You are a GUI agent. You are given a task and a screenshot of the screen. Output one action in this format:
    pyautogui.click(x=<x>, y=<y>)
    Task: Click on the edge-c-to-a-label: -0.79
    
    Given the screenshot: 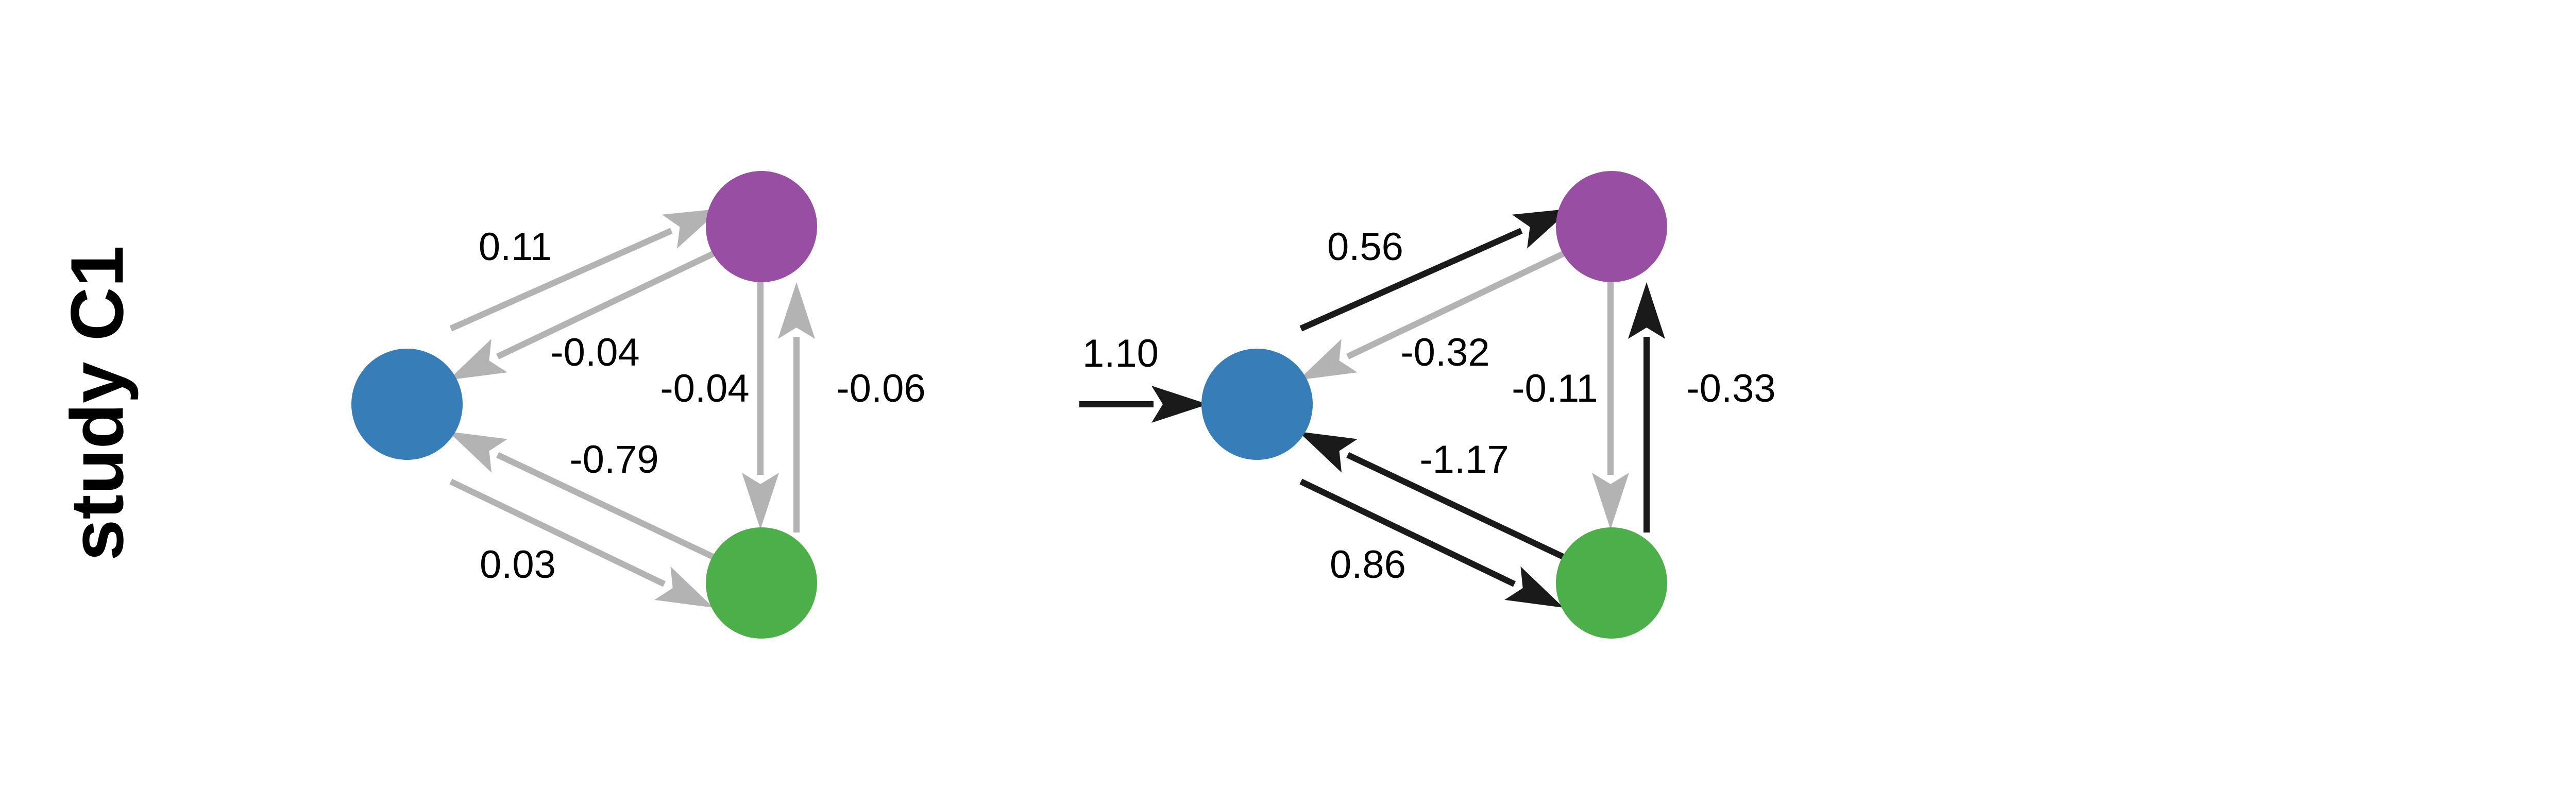 What is the action you would take?
    pyautogui.click(x=613, y=460)
    